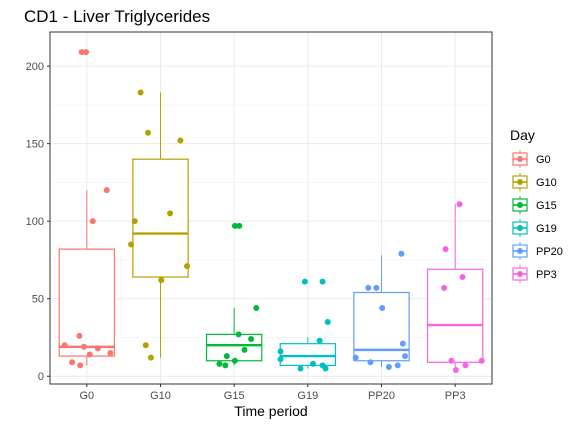 This screenshot has width=587, height=426. What do you see at coordinates (86, 396) in the screenshot?
I see `x-tick-label: G0` at bounding box center [86, 396].